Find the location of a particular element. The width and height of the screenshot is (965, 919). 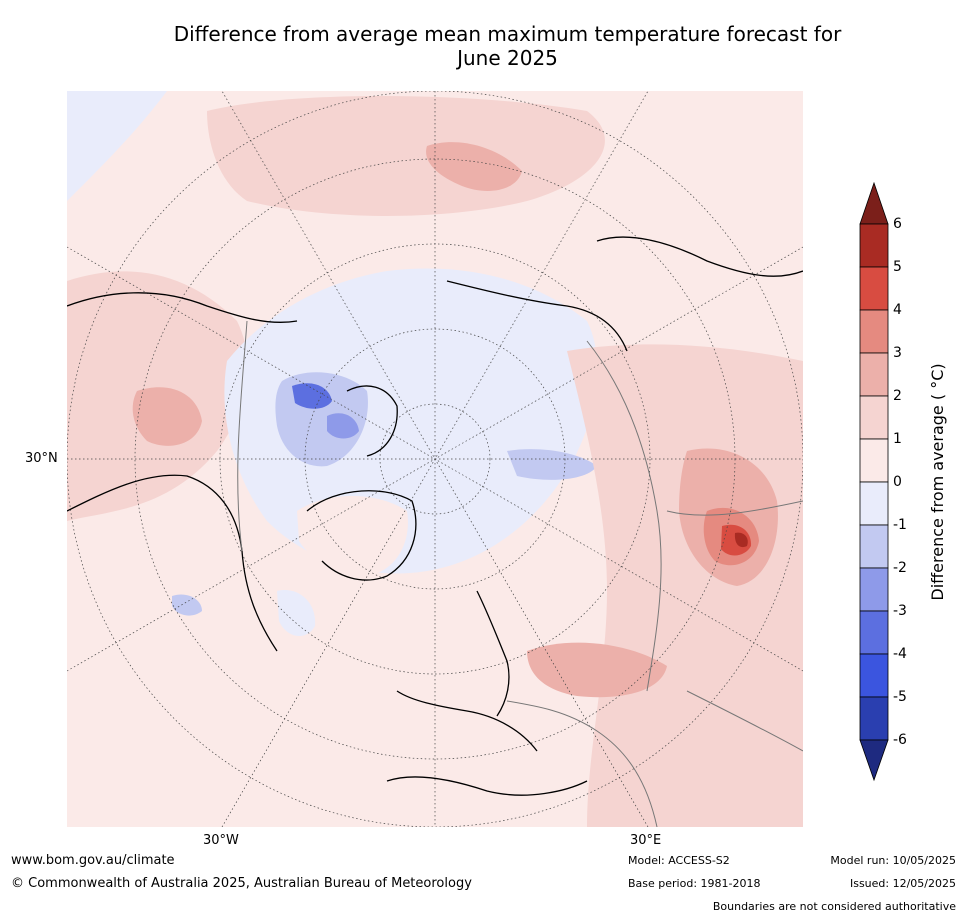

colorbar is located at coordinates (874, 482).